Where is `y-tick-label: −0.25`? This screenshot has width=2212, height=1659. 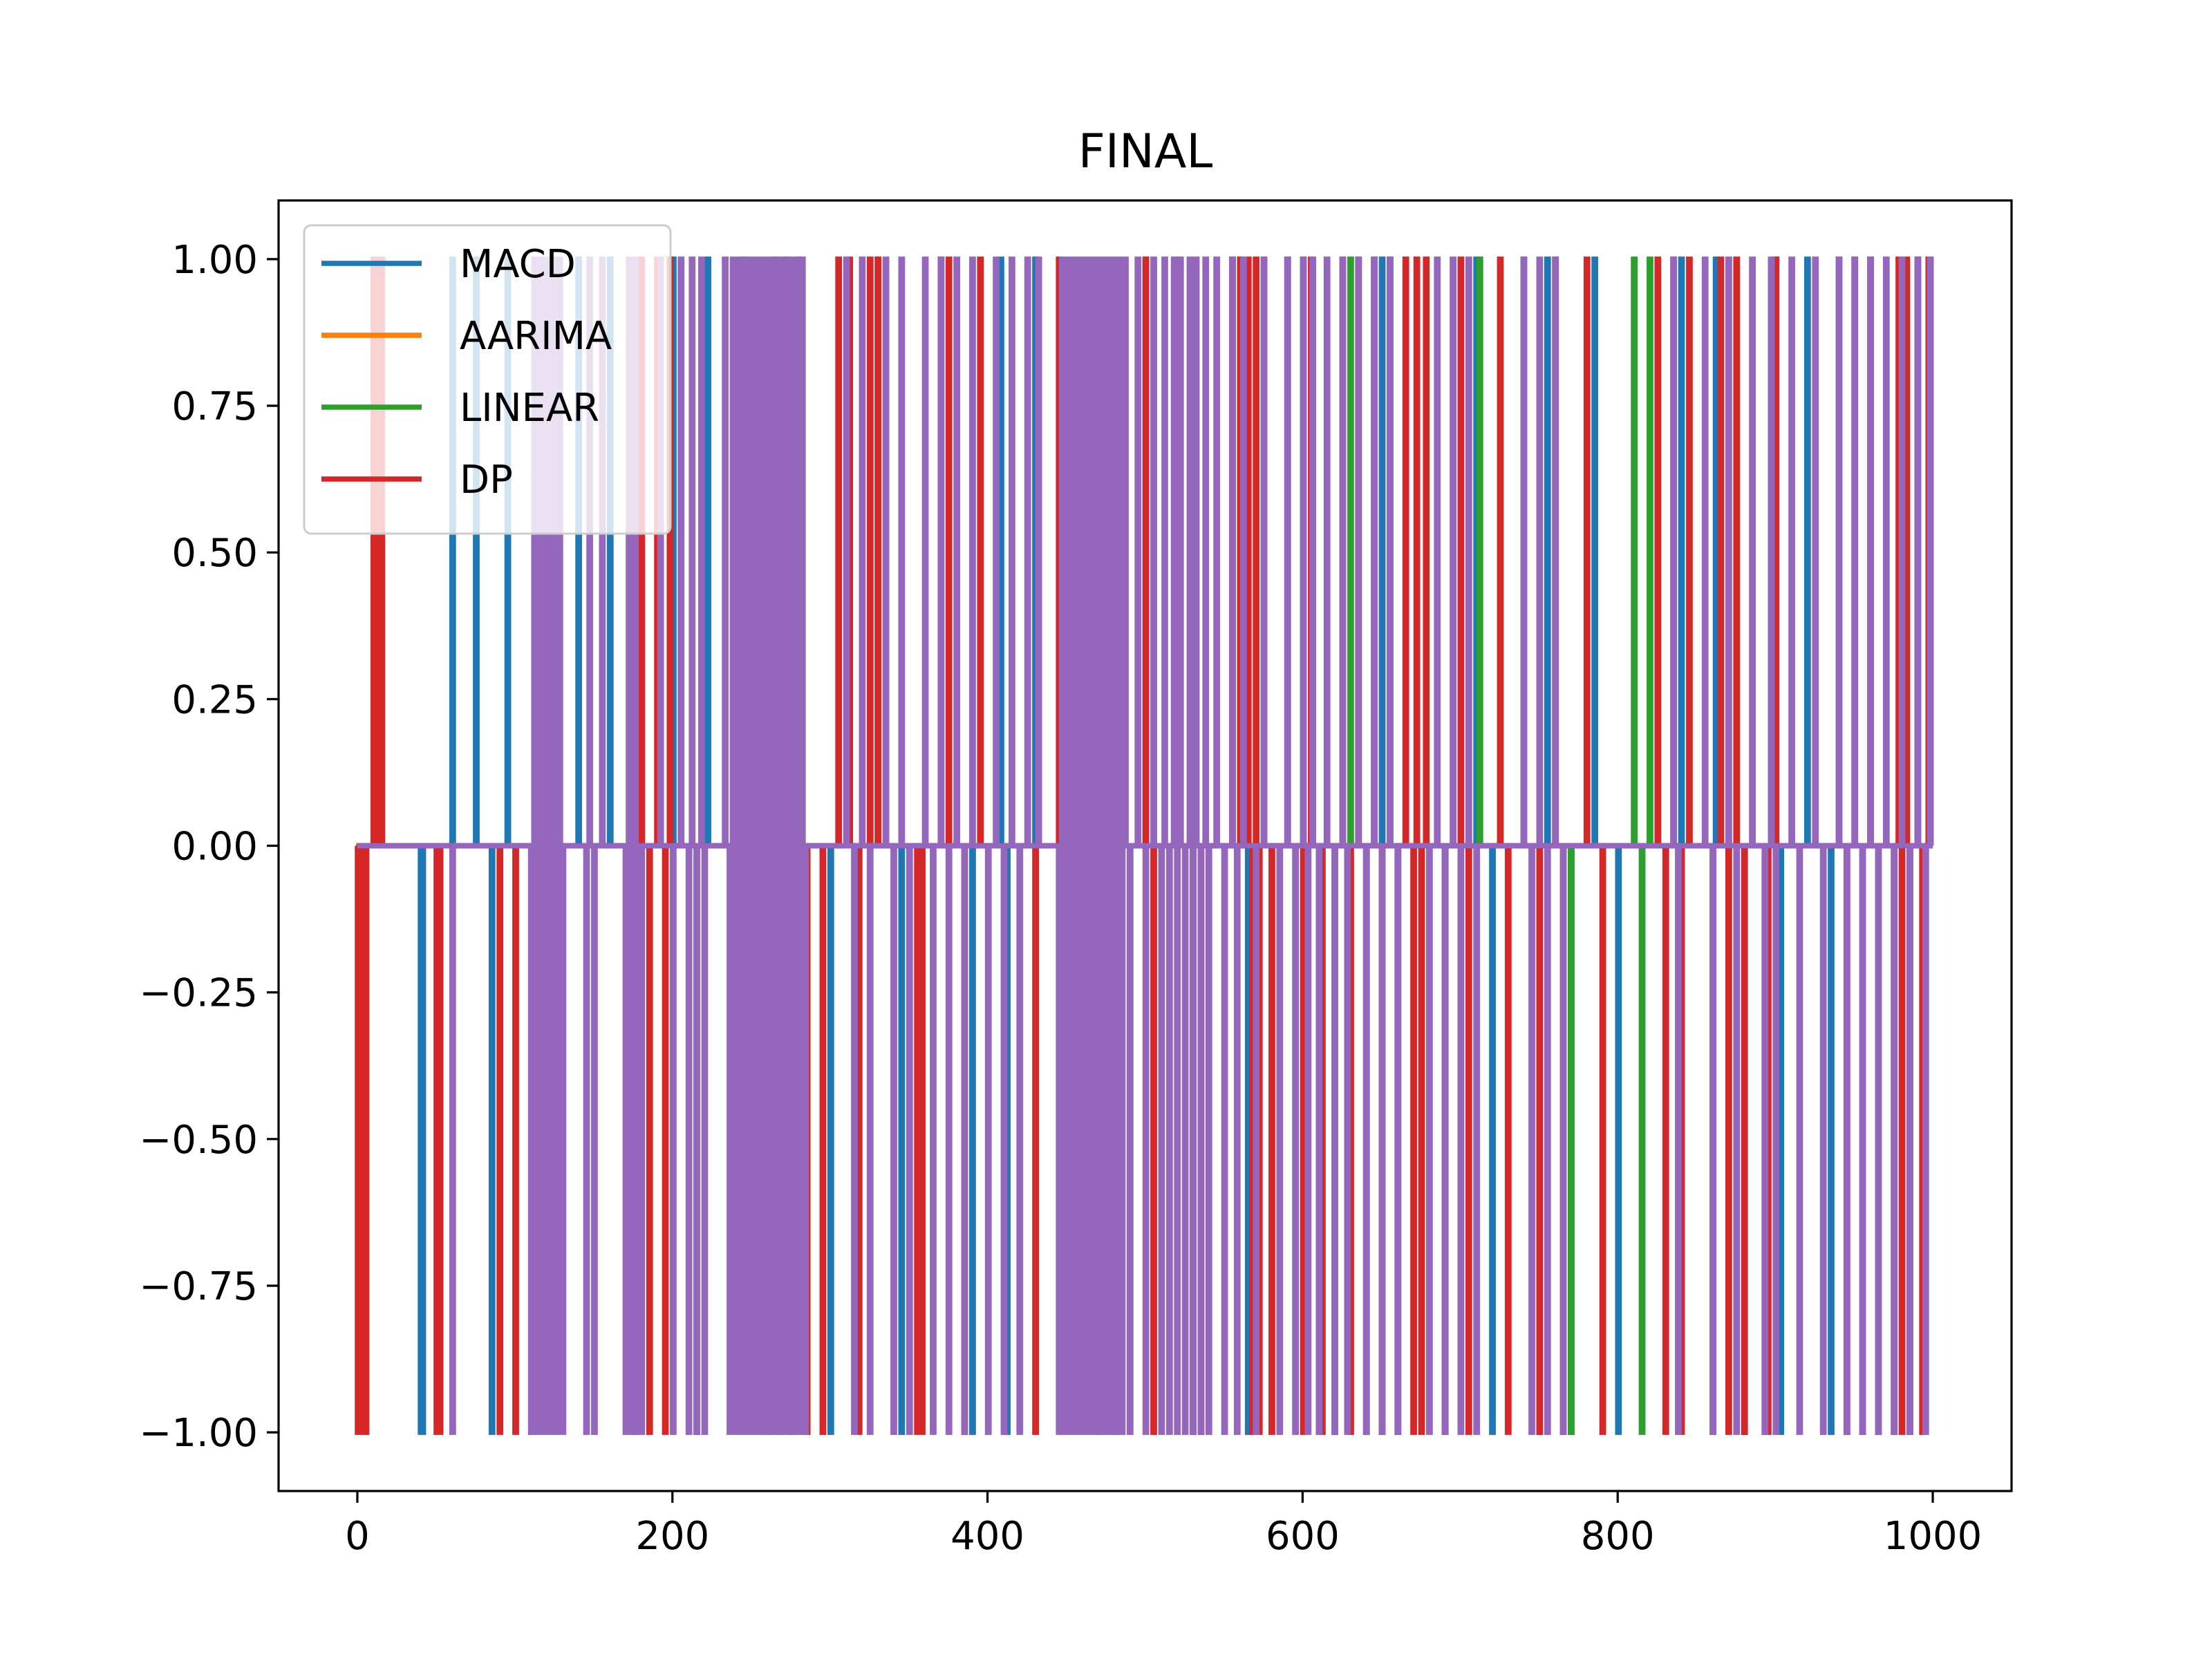 y-tick-label: −0.25 is located at coordinates (198, 993).